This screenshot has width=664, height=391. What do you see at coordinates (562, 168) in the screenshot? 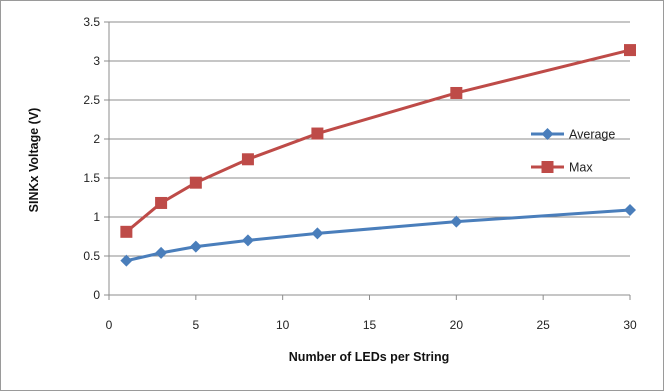
I see `legend-entry-max: Max` at bounding box center [562, 168].